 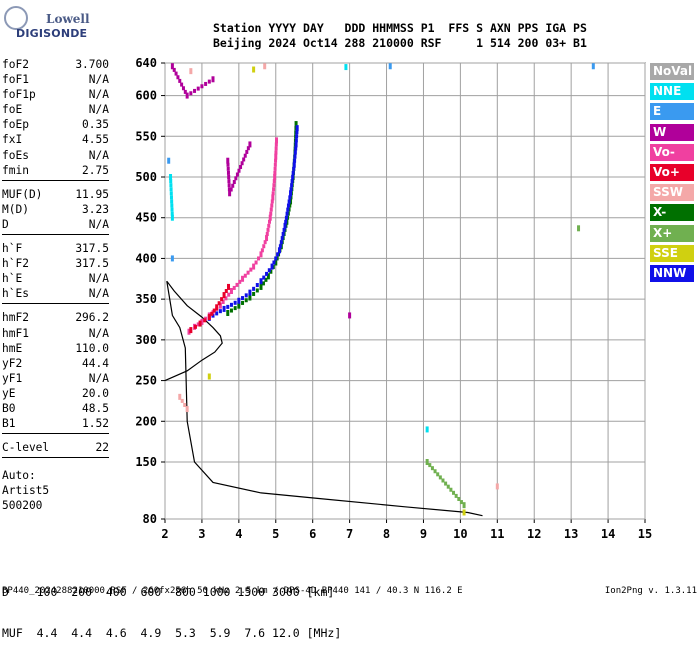 I want to click on y-tick-label: 500, so click(x=146, y=177).